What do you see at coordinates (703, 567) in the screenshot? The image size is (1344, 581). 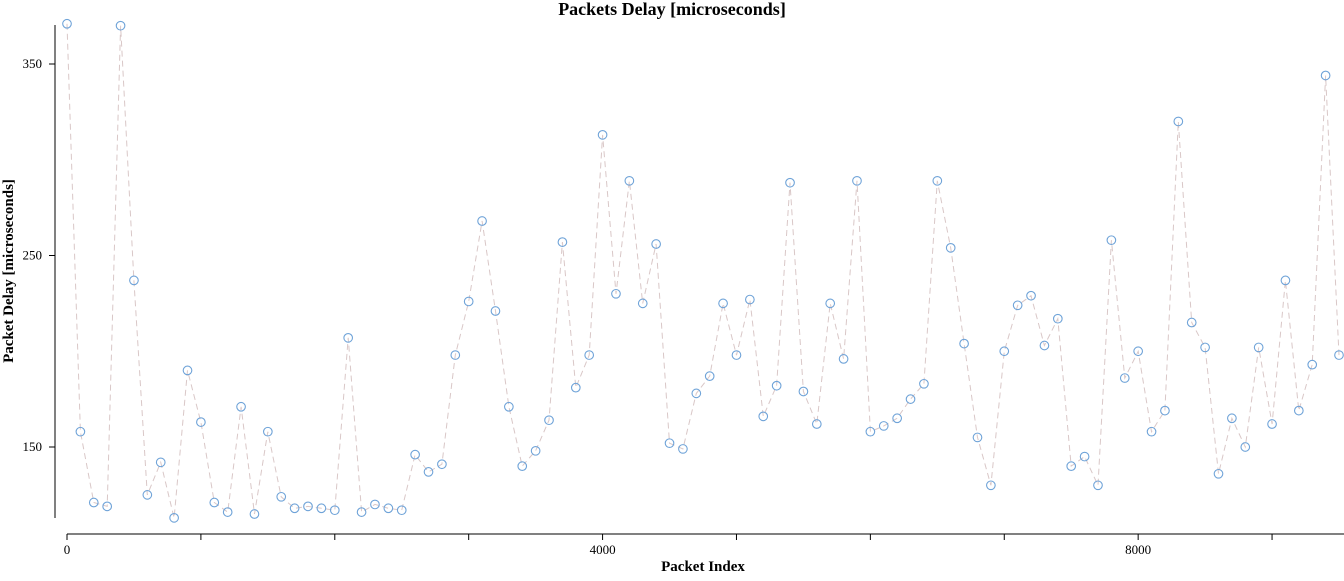 I see `x-axis-label: Packet Index` at bounding box center [703, 567].